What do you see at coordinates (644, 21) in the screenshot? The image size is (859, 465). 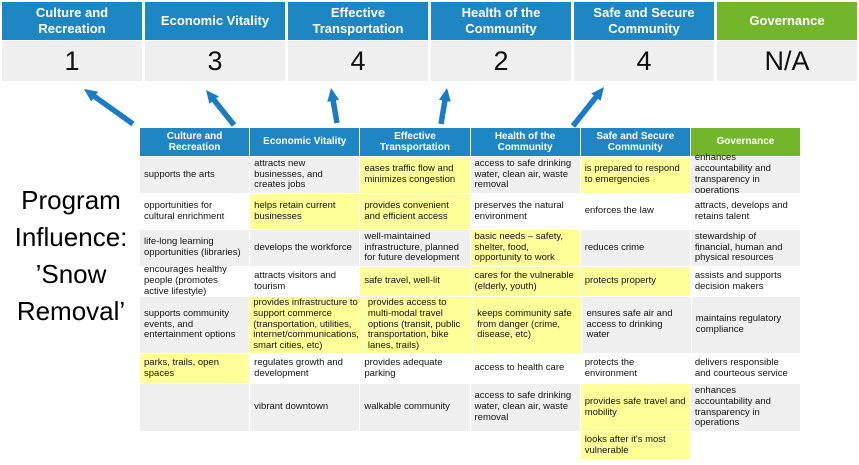 I see `priority-header: Safe and Secure Community` at bounding box center [644, 21].